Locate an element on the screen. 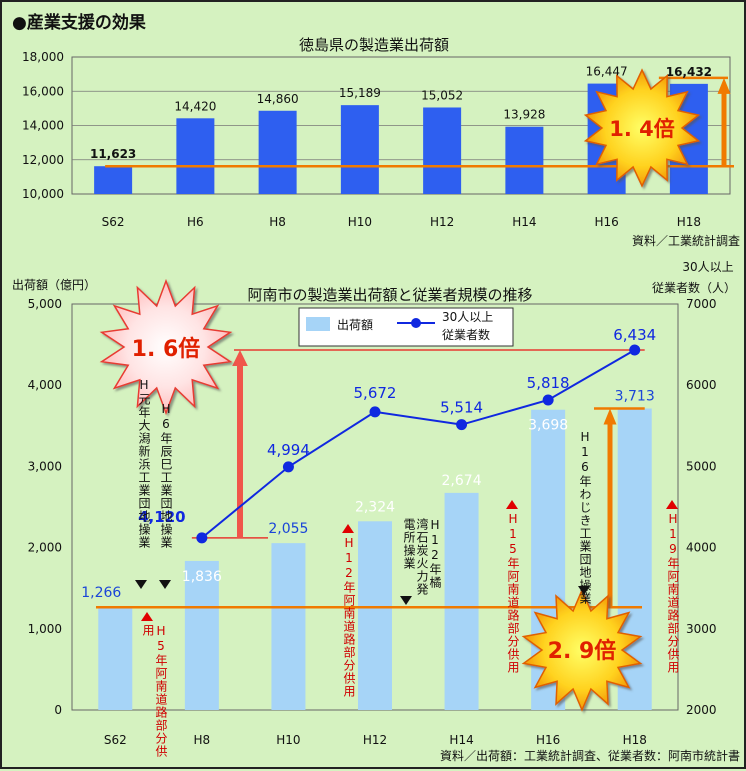 The height and width of the screenshot is (771, 746). chart2-source: 資料／出荷額：工業統計調査、従業者数：阿南市統計書 is located at coordinates (590, 755).